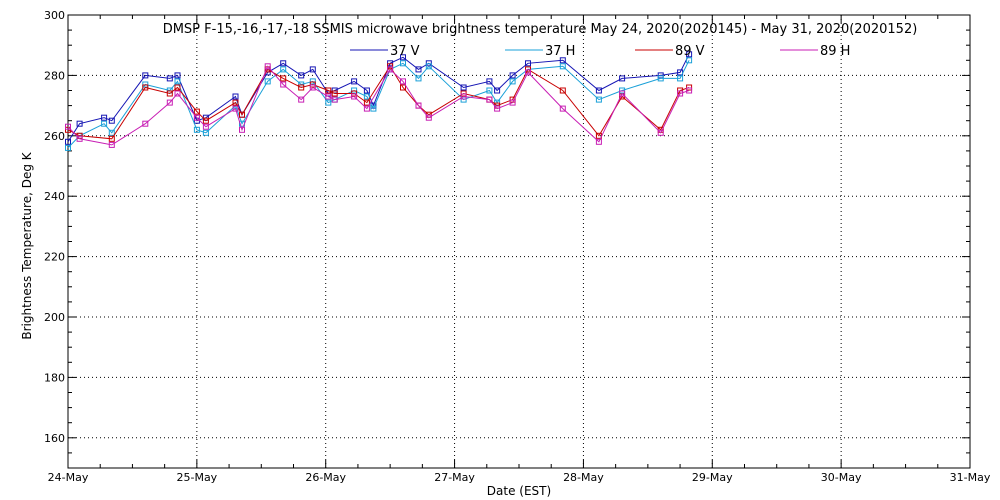 This screenshot has height=500, width=1000. What do you see at coordinates (68, 477) in the screenshot?
I see `x-tick-label: 24-May` at bounding box center [68, 477].